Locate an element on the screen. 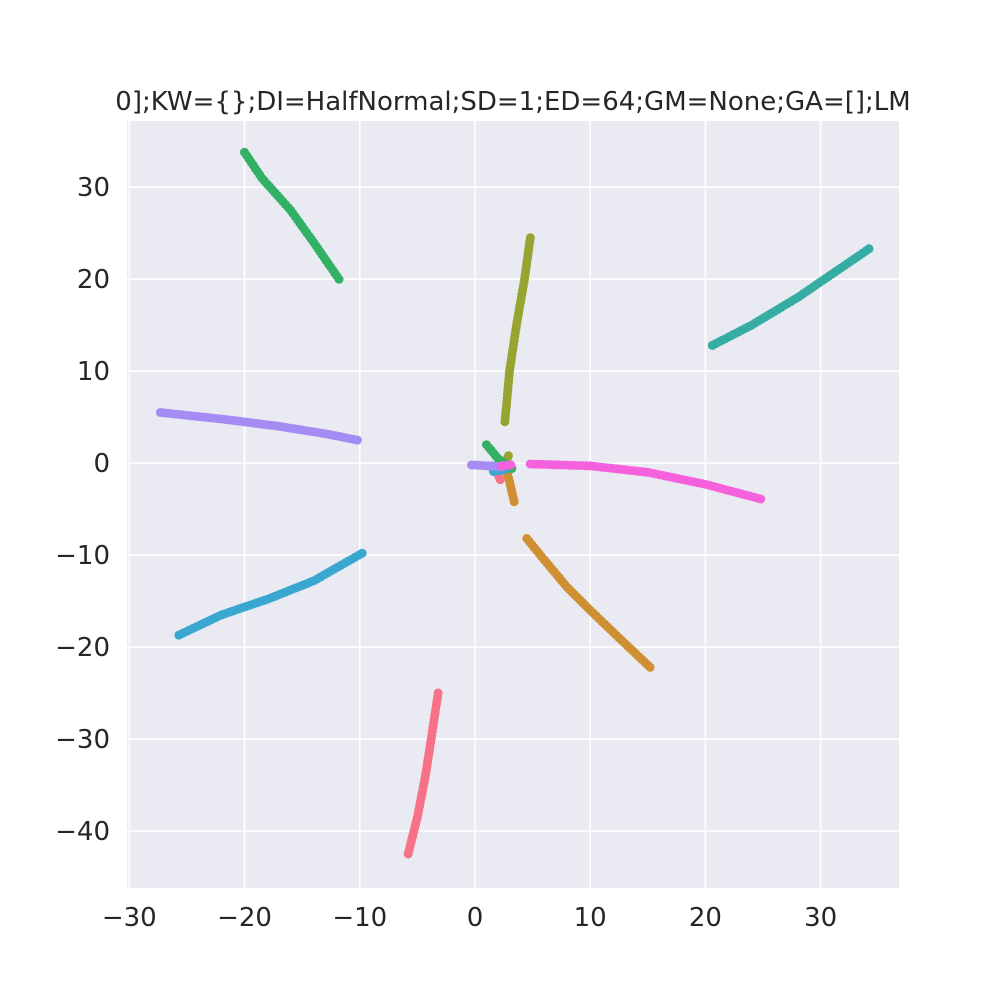  y-tick-label: 0 is located at coordinates (101, 464).